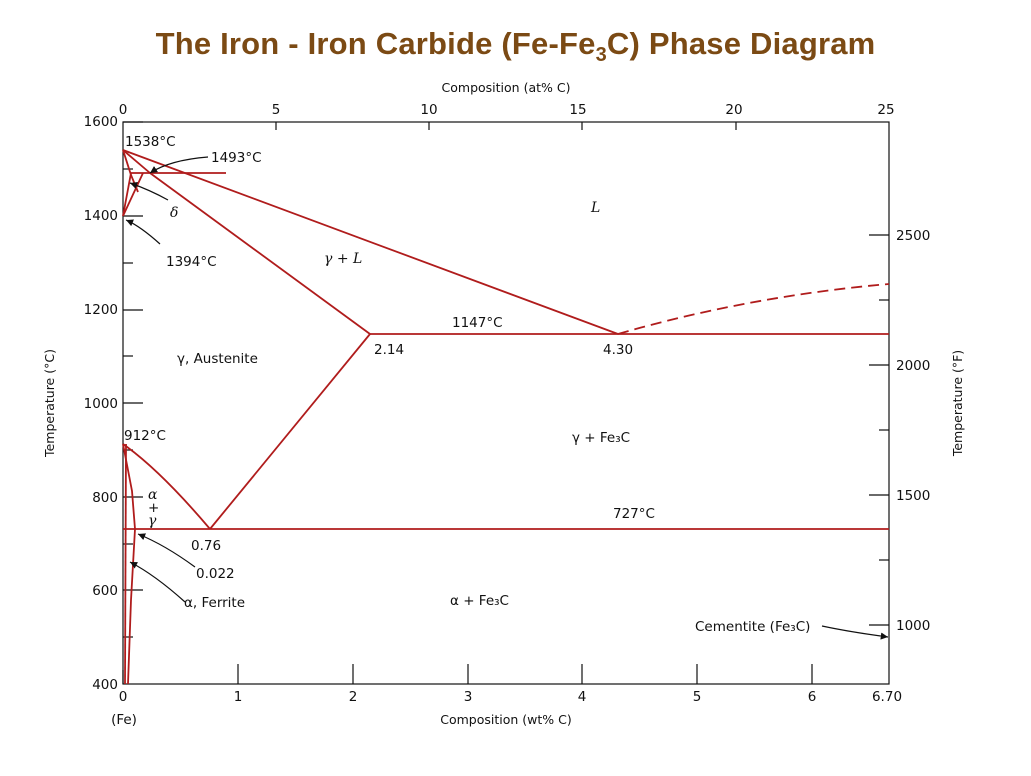 Image resolution: width=1031 pixels, height=776 pixels. I want to click on liquidus-line, so click(370, 242).